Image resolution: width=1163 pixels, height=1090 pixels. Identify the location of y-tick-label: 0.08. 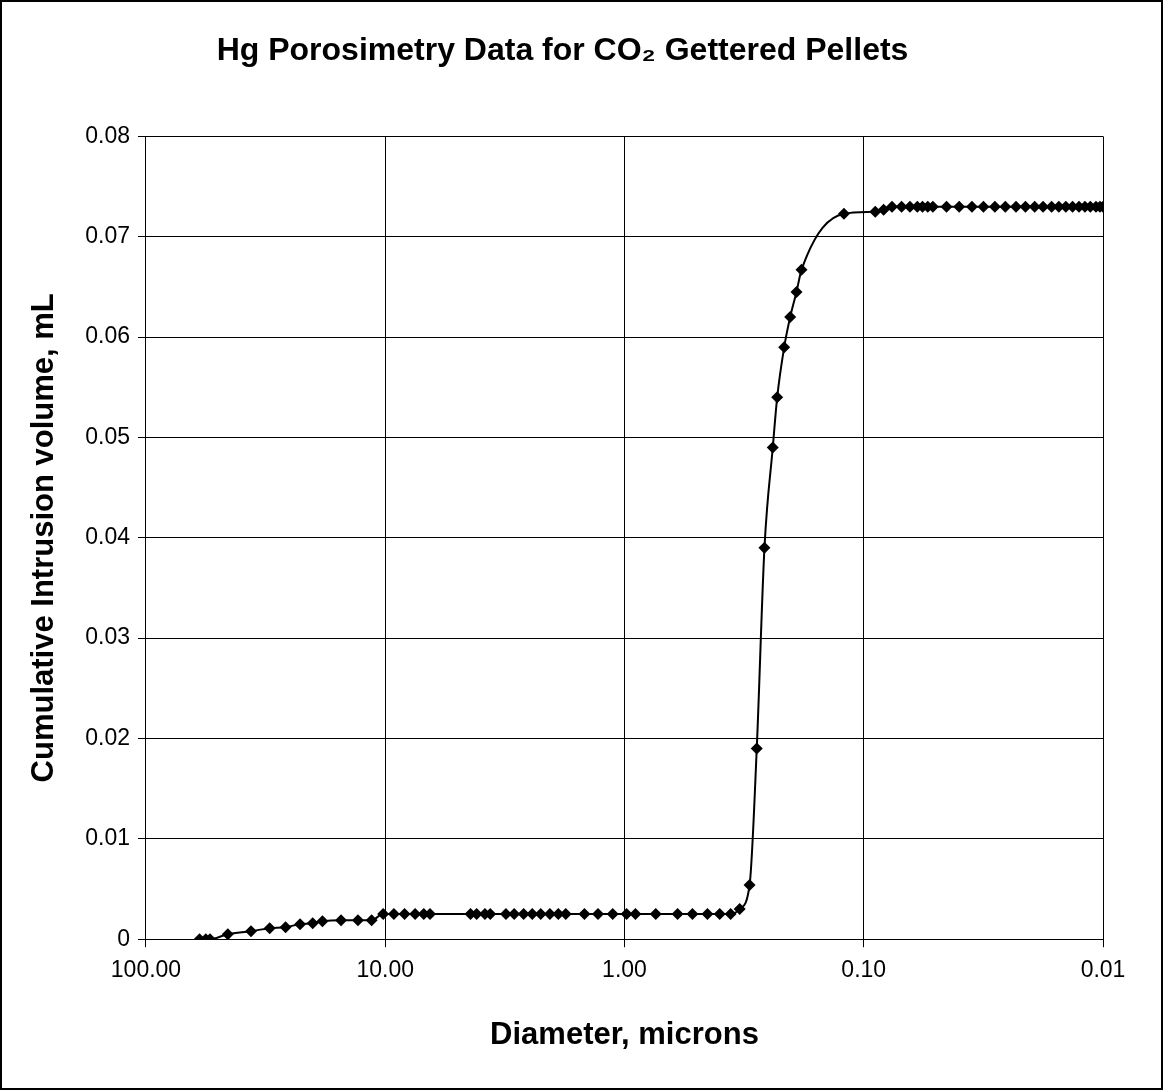
(107, 134).